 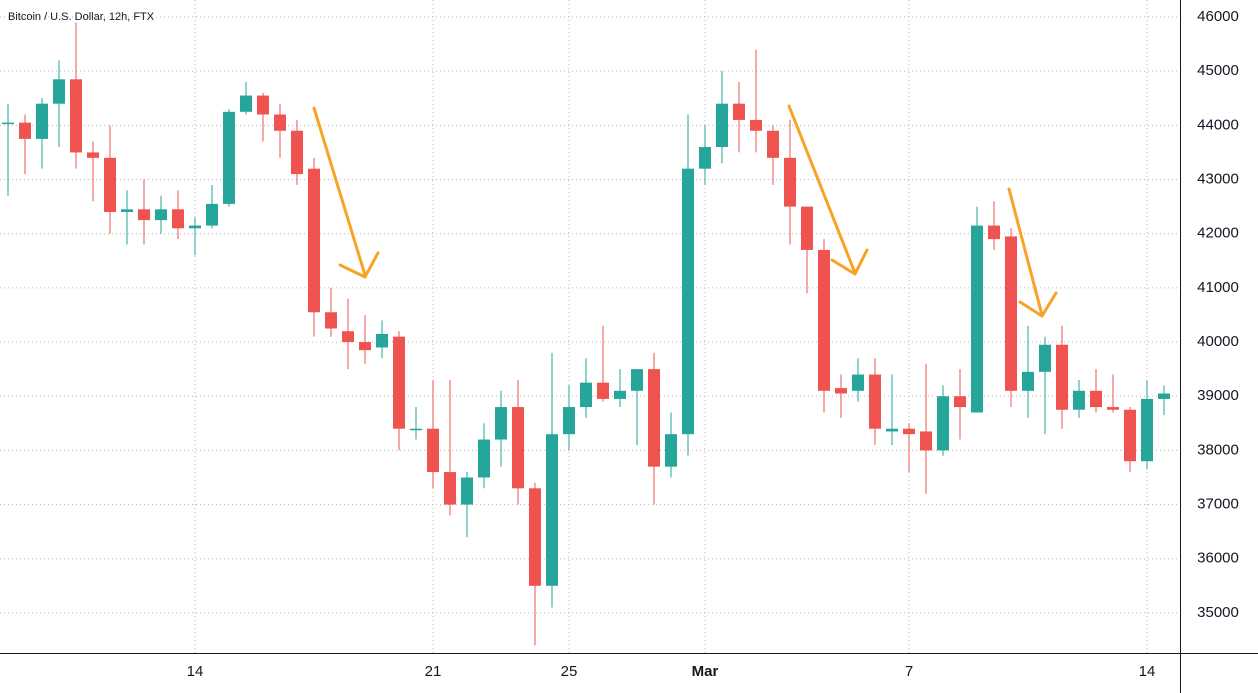 What do you see at coordinates (1218, 612) in the screenshot?
I see `y-tick-label: 35000` at bounding box center [1218, 612].